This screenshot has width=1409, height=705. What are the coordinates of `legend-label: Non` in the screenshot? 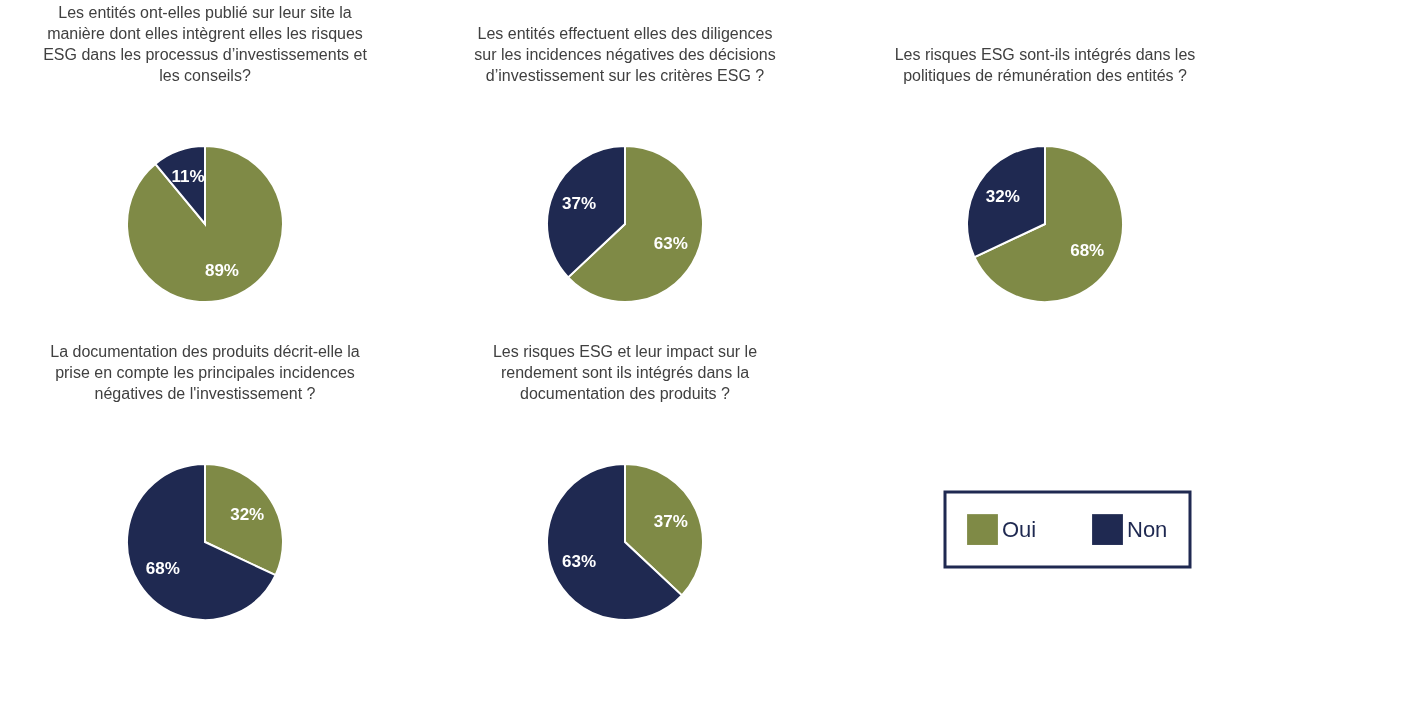 It's located at (1147, 529).